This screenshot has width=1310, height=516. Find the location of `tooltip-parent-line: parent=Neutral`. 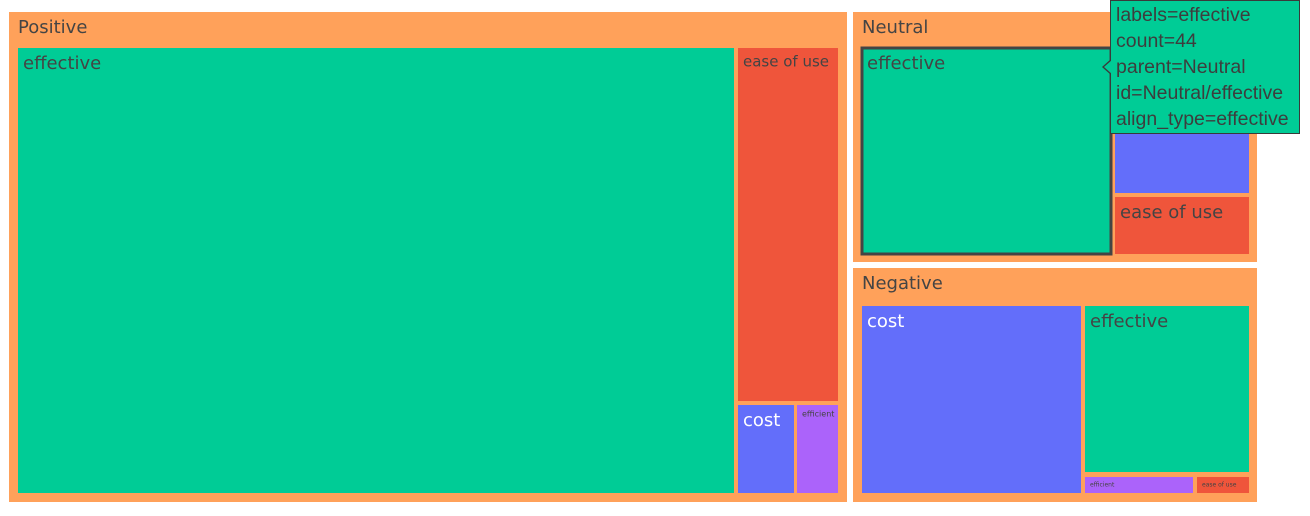

tooltip-parent-line: parent=Neutral is located at coordinates (1181, 67).